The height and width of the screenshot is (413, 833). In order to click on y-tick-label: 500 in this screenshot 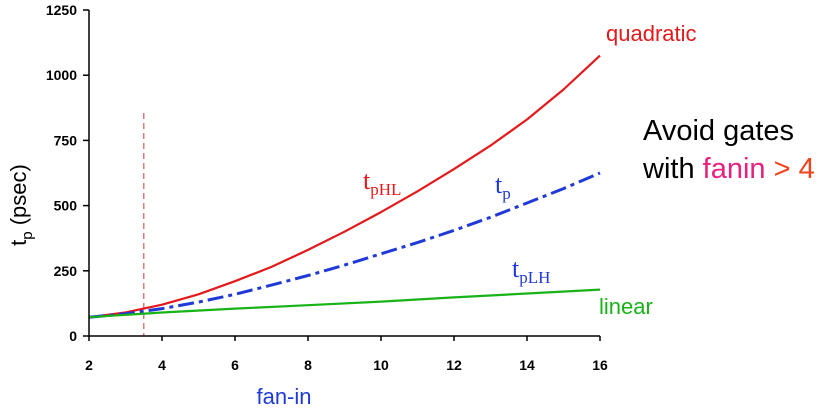, I will do `click(66, 206)`.